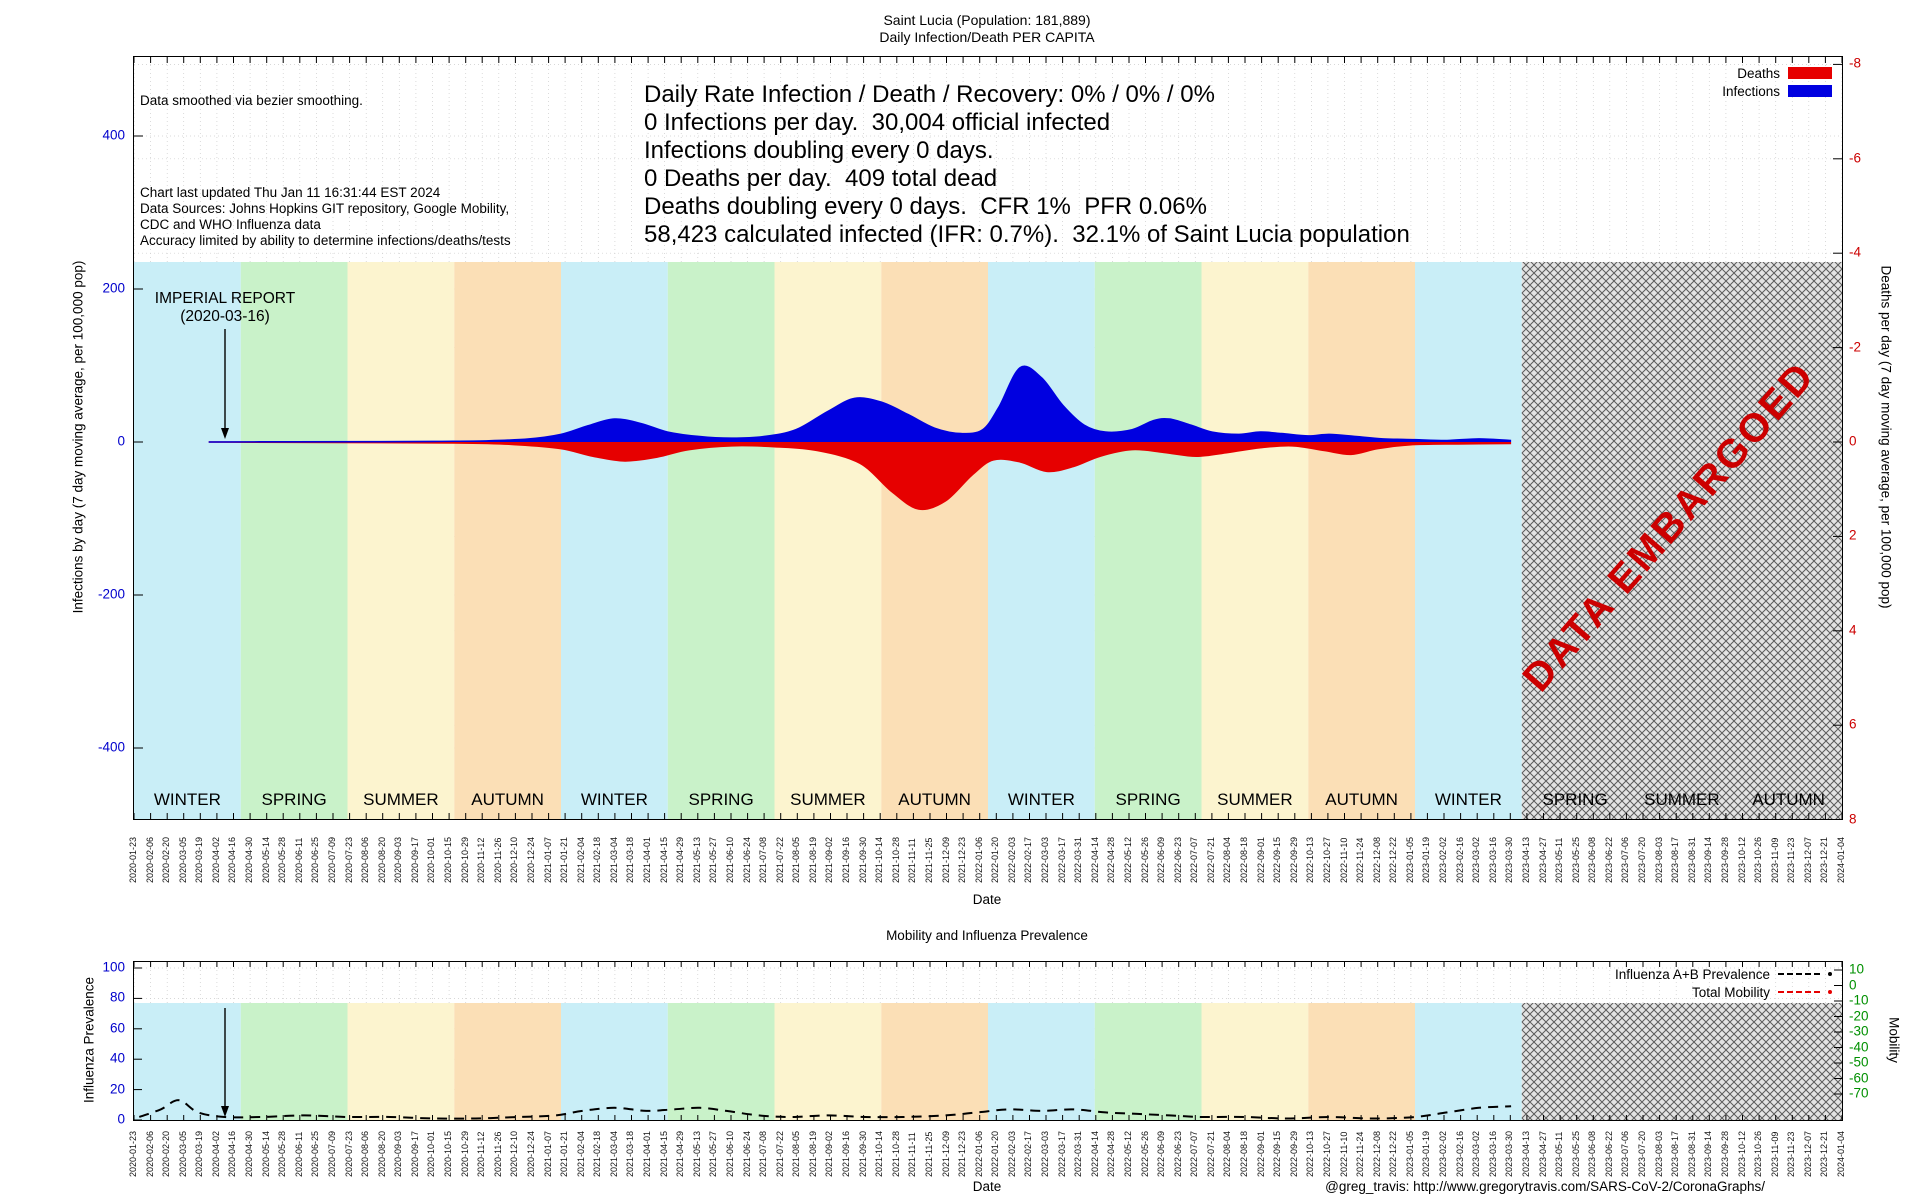  I want to click on imperial-report-arrowhead, so click(225, 433).